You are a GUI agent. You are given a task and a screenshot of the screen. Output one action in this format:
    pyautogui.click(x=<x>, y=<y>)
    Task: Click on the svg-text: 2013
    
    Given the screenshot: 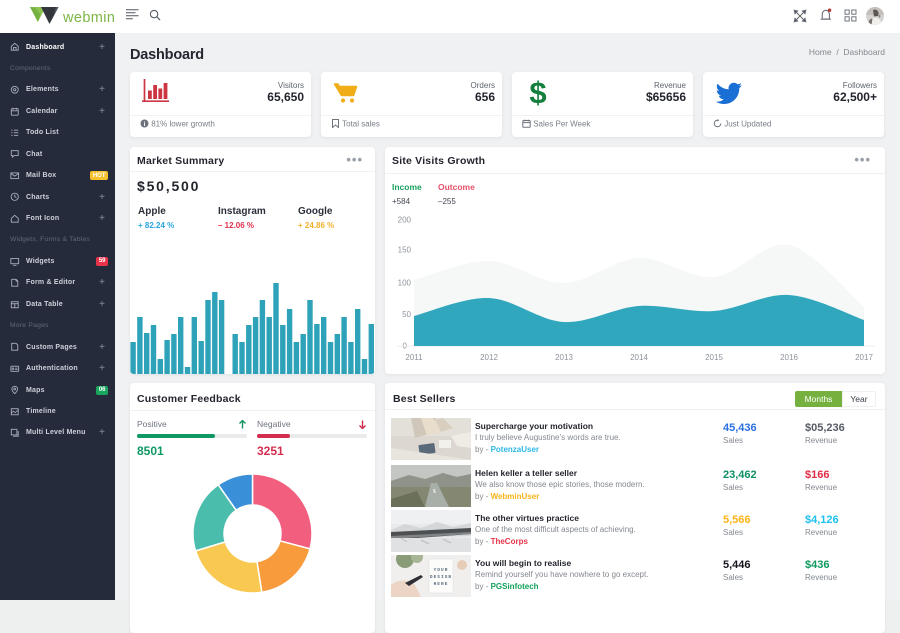 What is the action you would take?
    pyautogui.click(x=564, y=357)
    